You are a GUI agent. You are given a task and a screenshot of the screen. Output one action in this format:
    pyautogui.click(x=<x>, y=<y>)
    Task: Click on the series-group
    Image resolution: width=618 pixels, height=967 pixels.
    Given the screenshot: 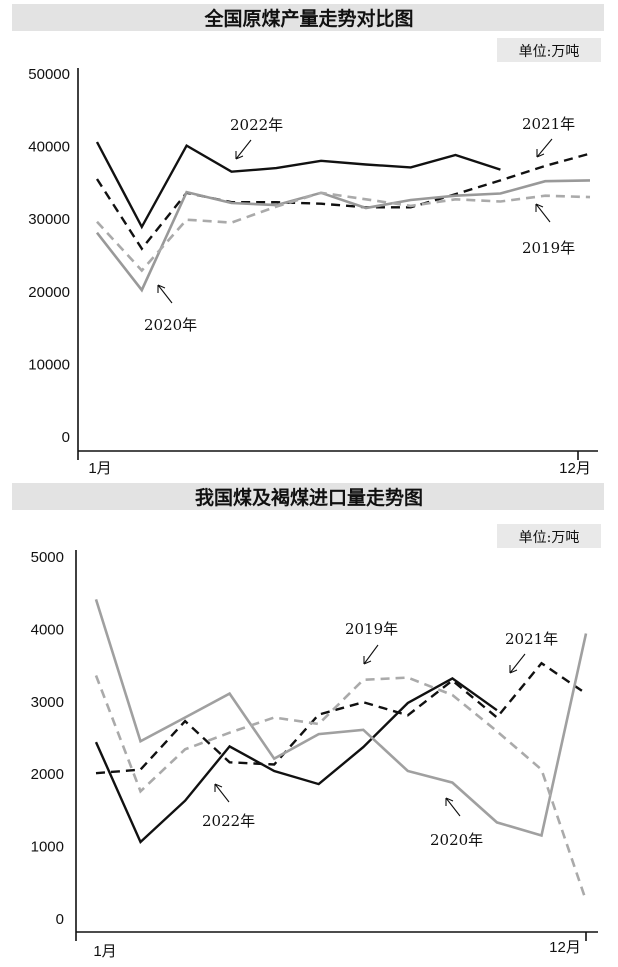 What is the action you would take?
    pyautogui.click(x=343, y=217)
    